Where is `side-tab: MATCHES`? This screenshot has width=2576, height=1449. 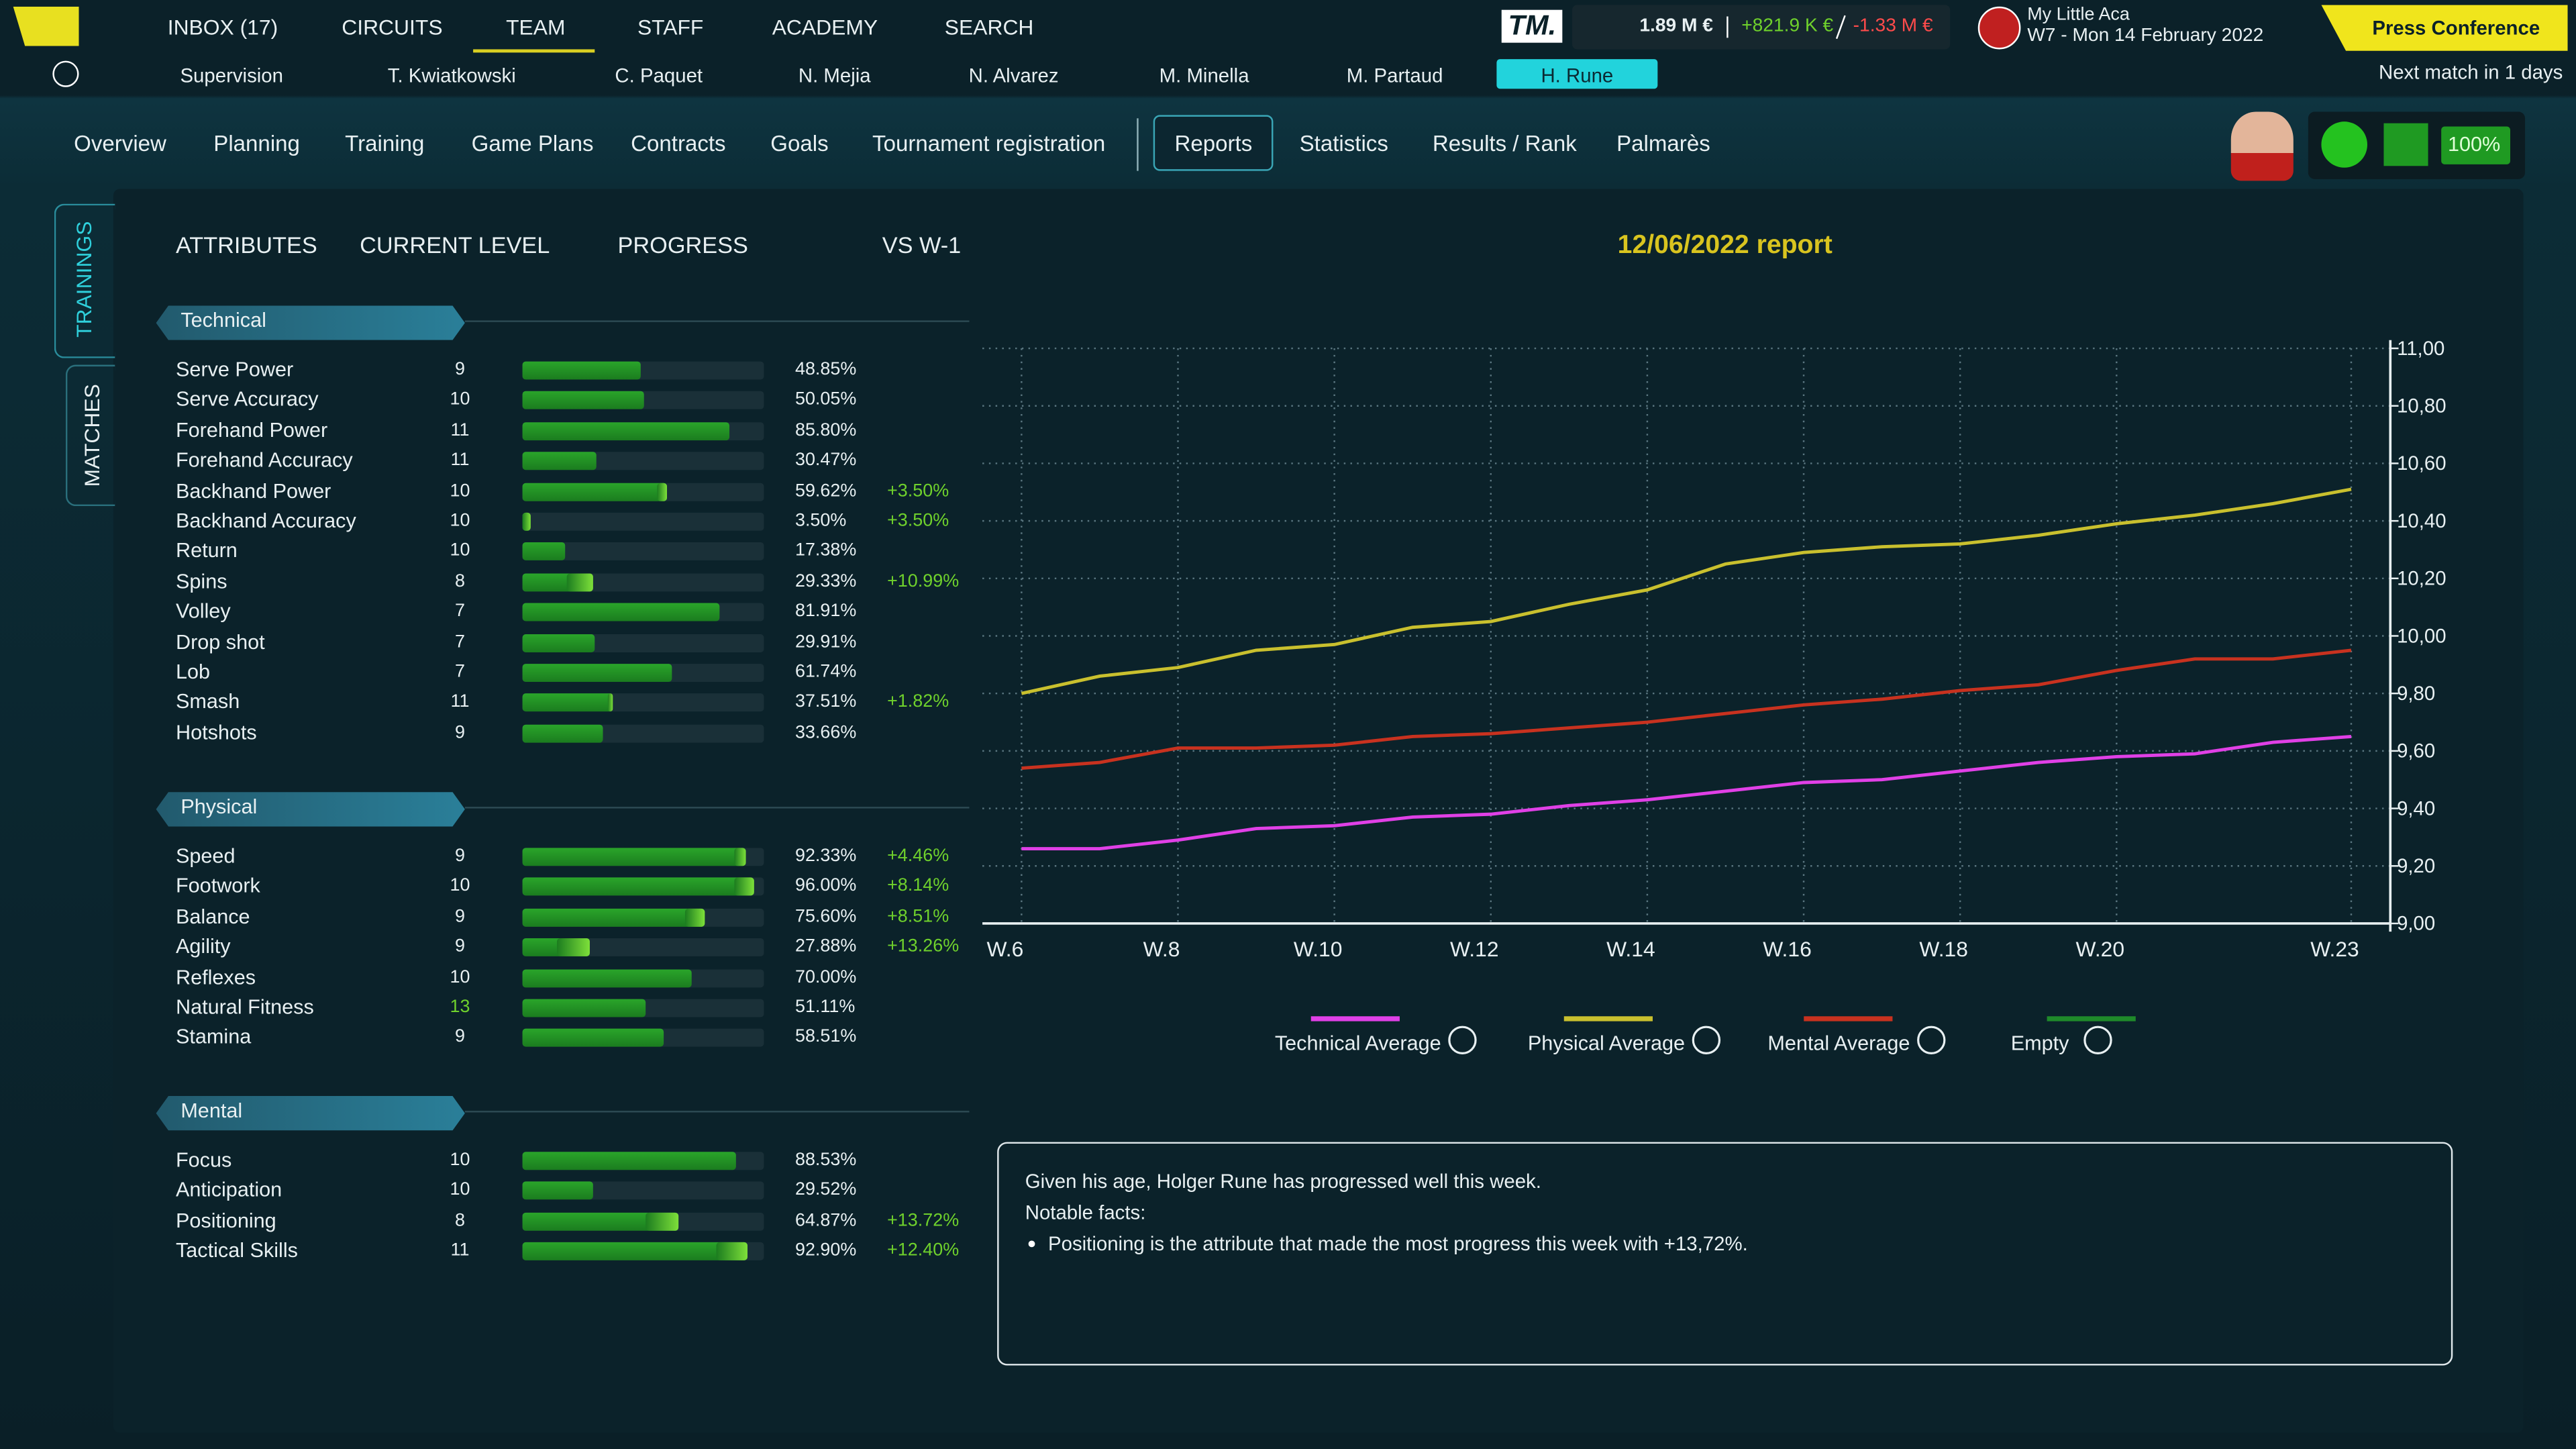
side-tab: MATCHES is located at coordinates (92, 435).